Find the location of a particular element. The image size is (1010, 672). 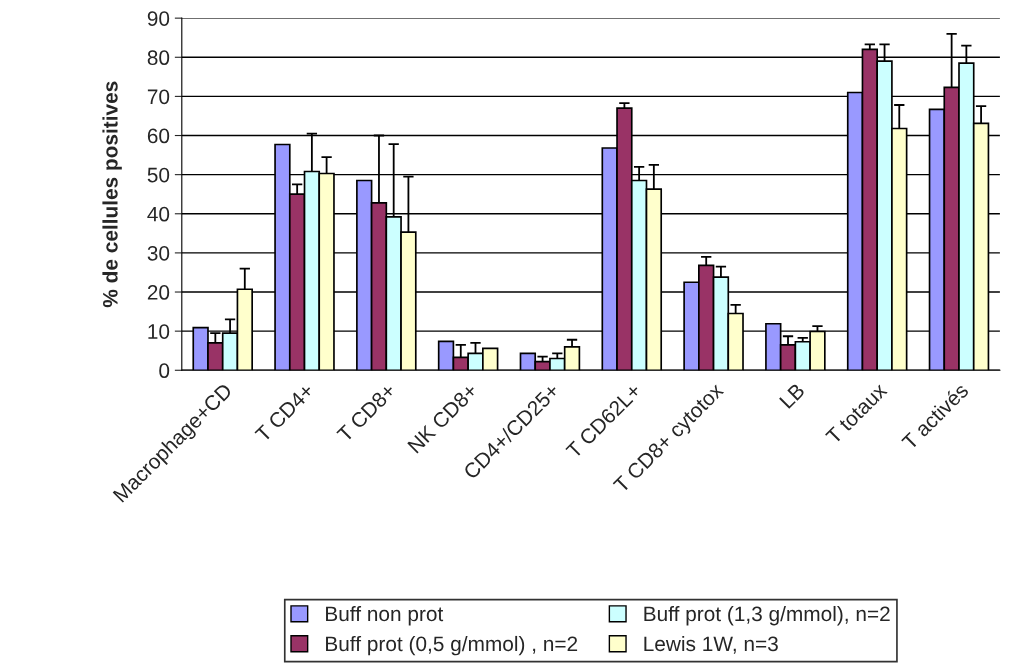

y-tick-label: 60 is located at coordinates (158, 136).